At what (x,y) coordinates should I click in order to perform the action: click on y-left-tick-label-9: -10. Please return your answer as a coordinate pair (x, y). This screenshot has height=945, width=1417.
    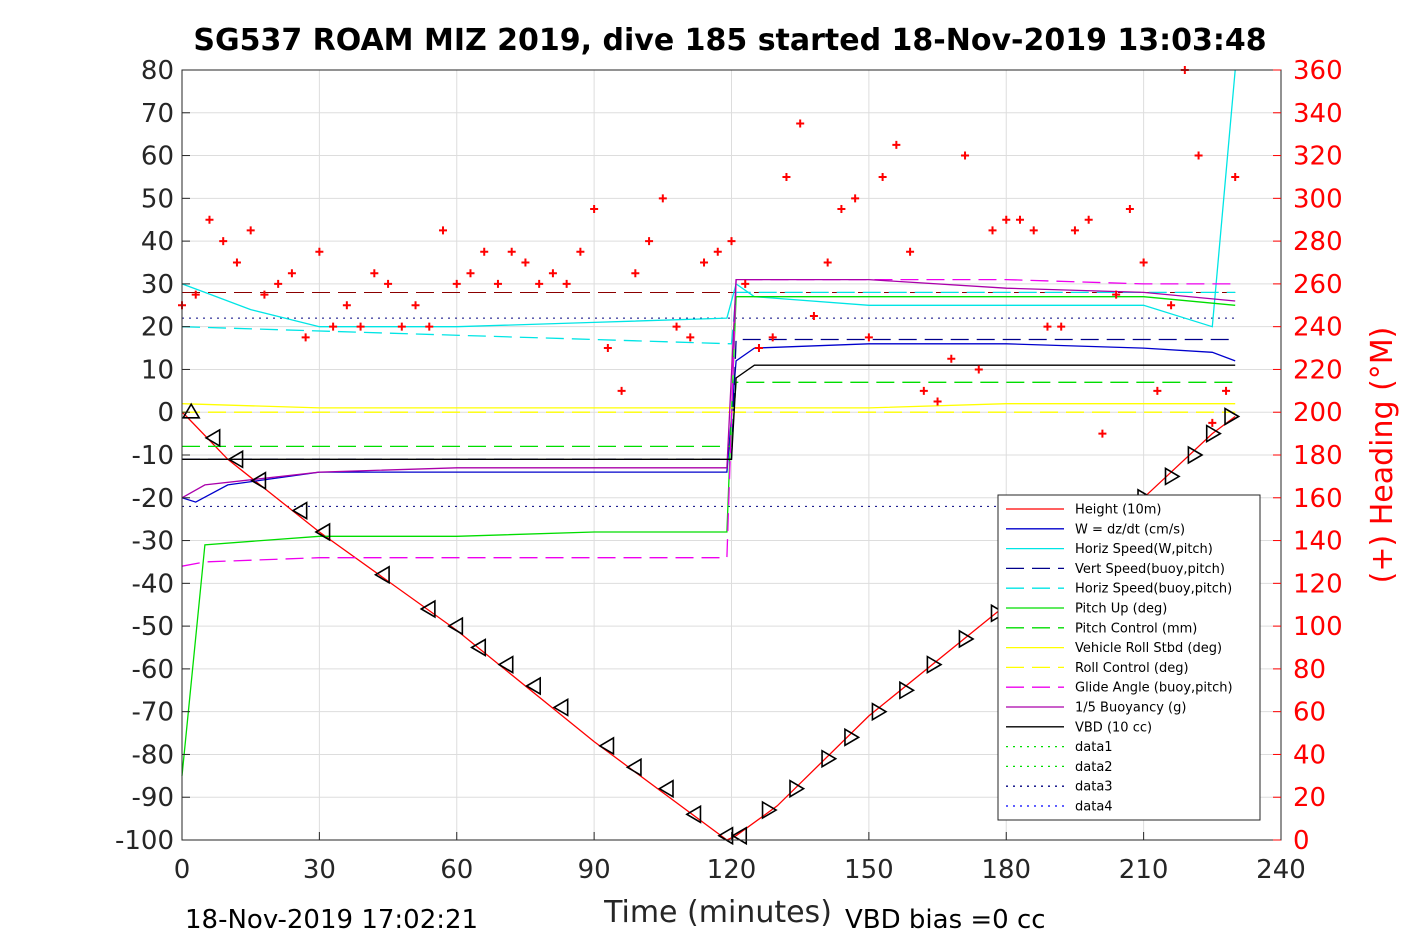
    Looking at the image, I should click on (153, 456).